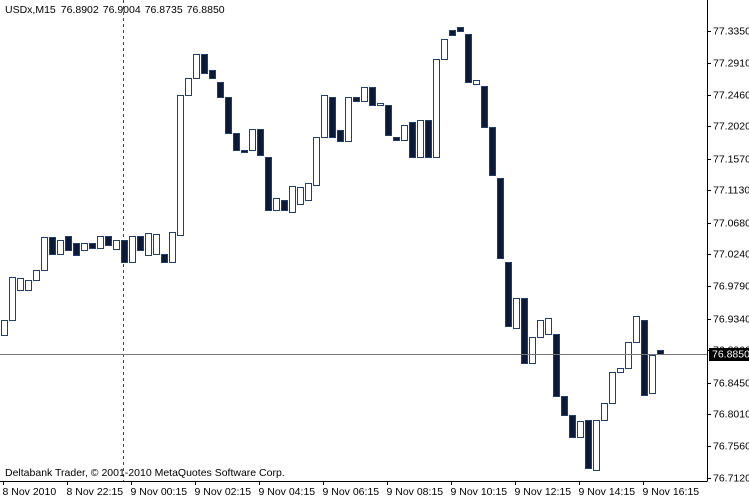  I want to click on header-low: 76.8735, so click(164, 10).